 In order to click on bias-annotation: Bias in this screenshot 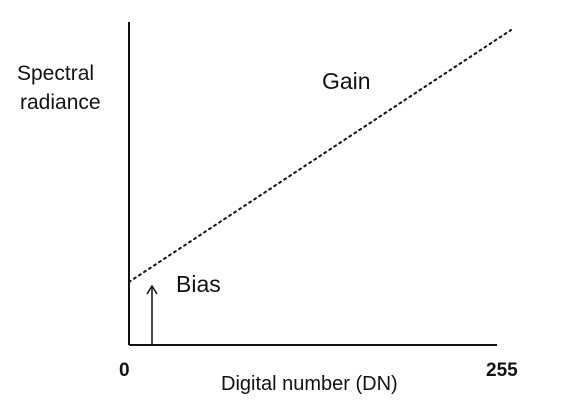, I will do `click(198, 284)`.